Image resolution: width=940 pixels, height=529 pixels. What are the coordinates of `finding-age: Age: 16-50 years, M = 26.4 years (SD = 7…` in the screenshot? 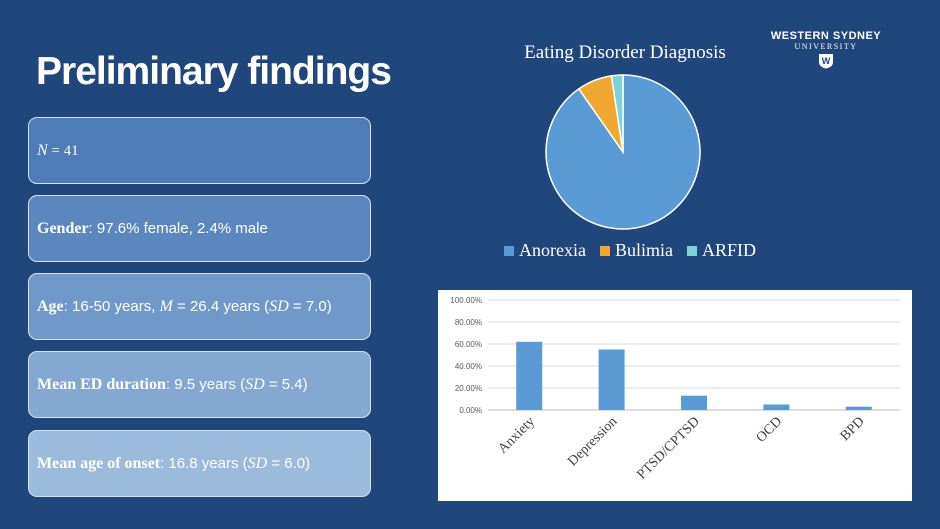 It's located at (199, 306).